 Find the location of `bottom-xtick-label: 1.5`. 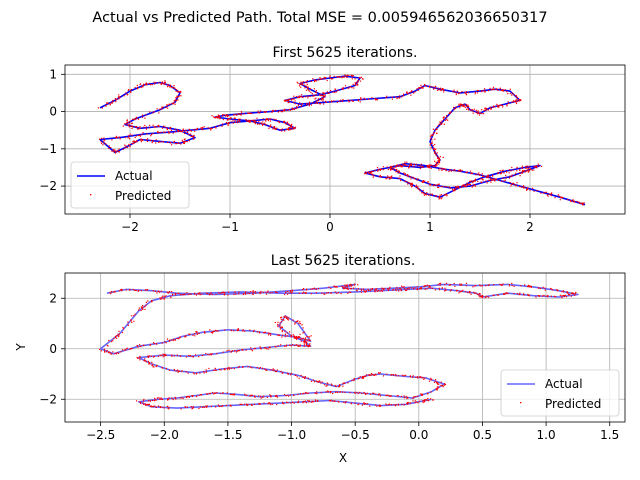

bottom-xtick-label: 1.5 is located at coordinates (609, 435).